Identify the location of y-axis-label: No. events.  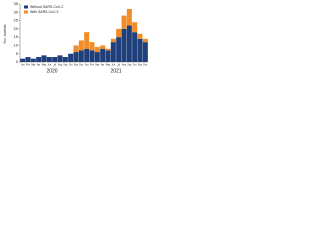
(4, 33).